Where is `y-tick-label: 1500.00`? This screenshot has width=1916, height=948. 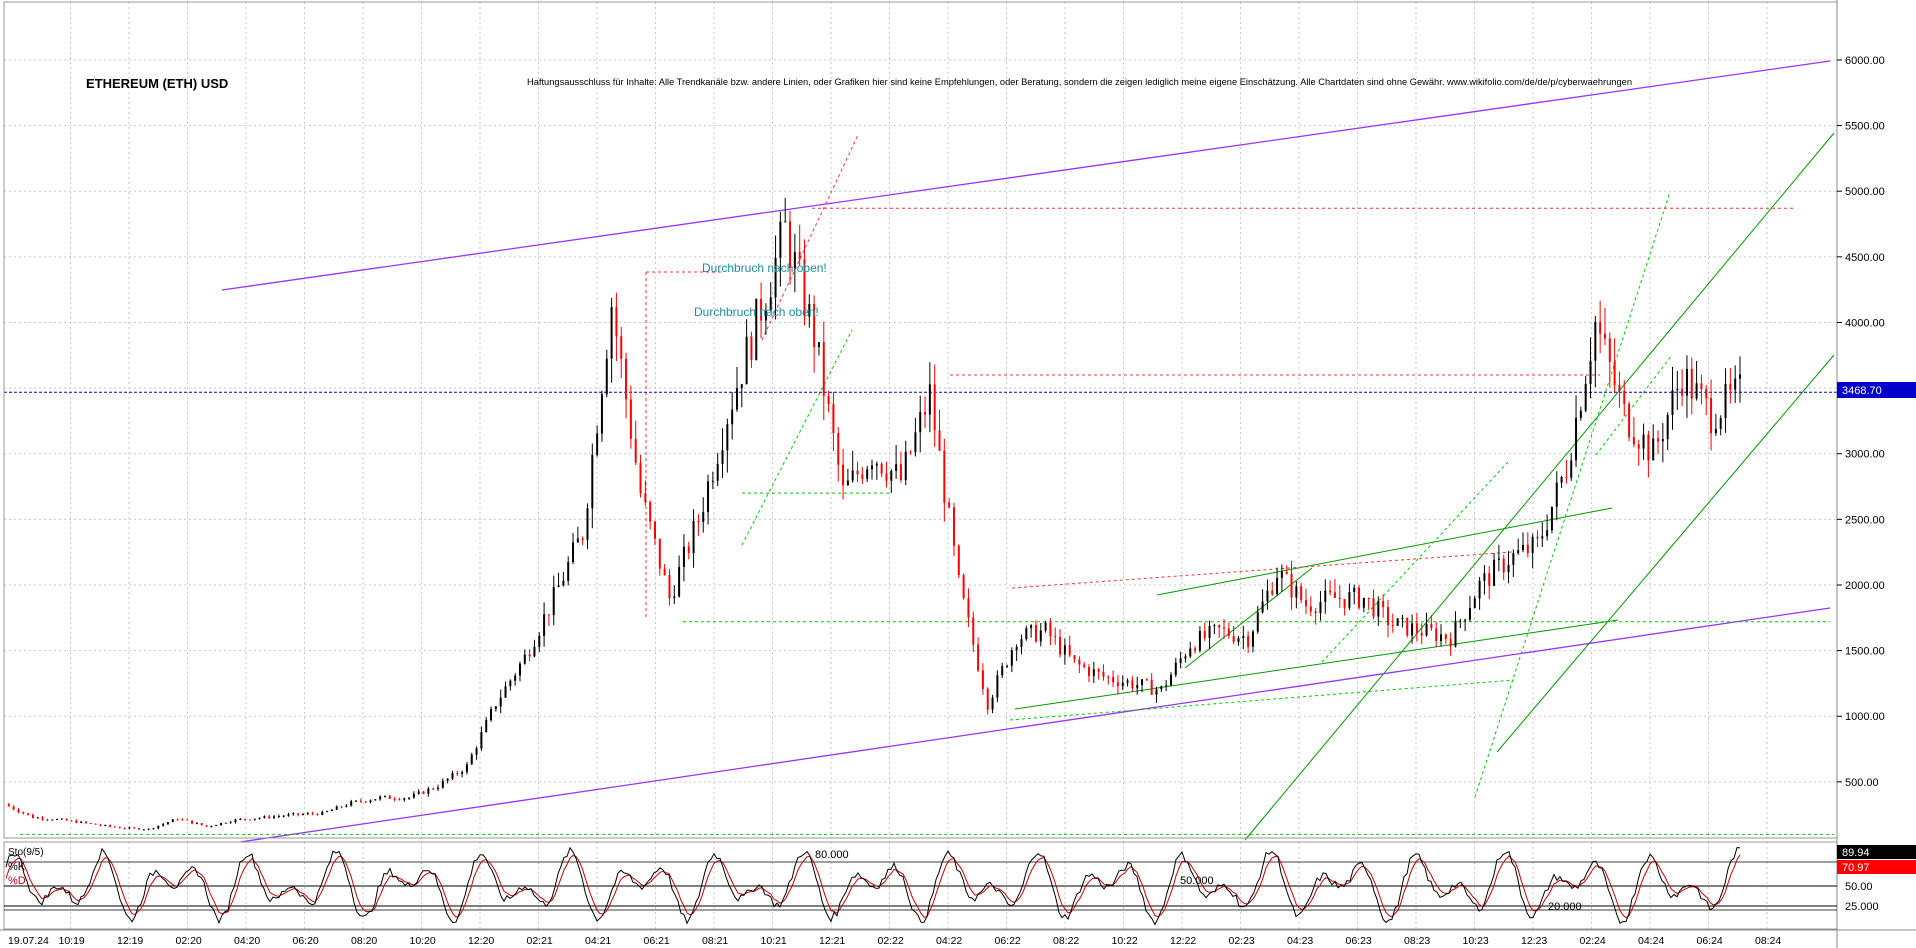
y-tick-label: 1500.00 is located at coordinates (1865, 652).